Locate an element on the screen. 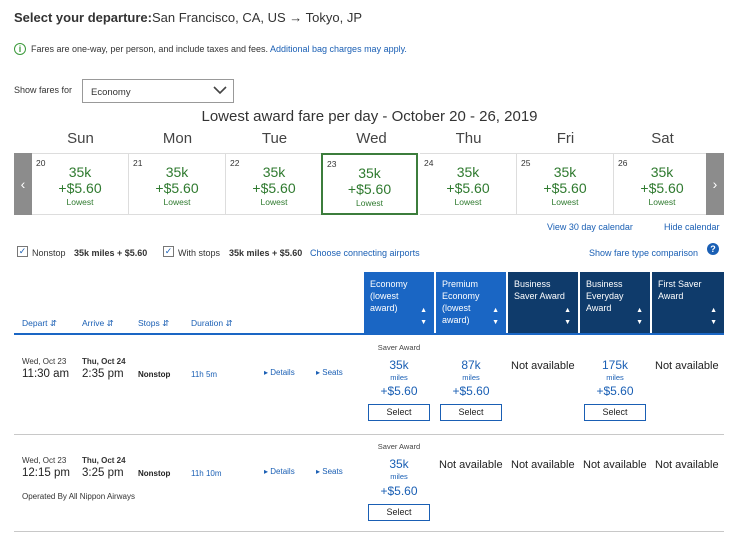  with-stops-checkbox: ✓ is located at coordinates (168, 251).